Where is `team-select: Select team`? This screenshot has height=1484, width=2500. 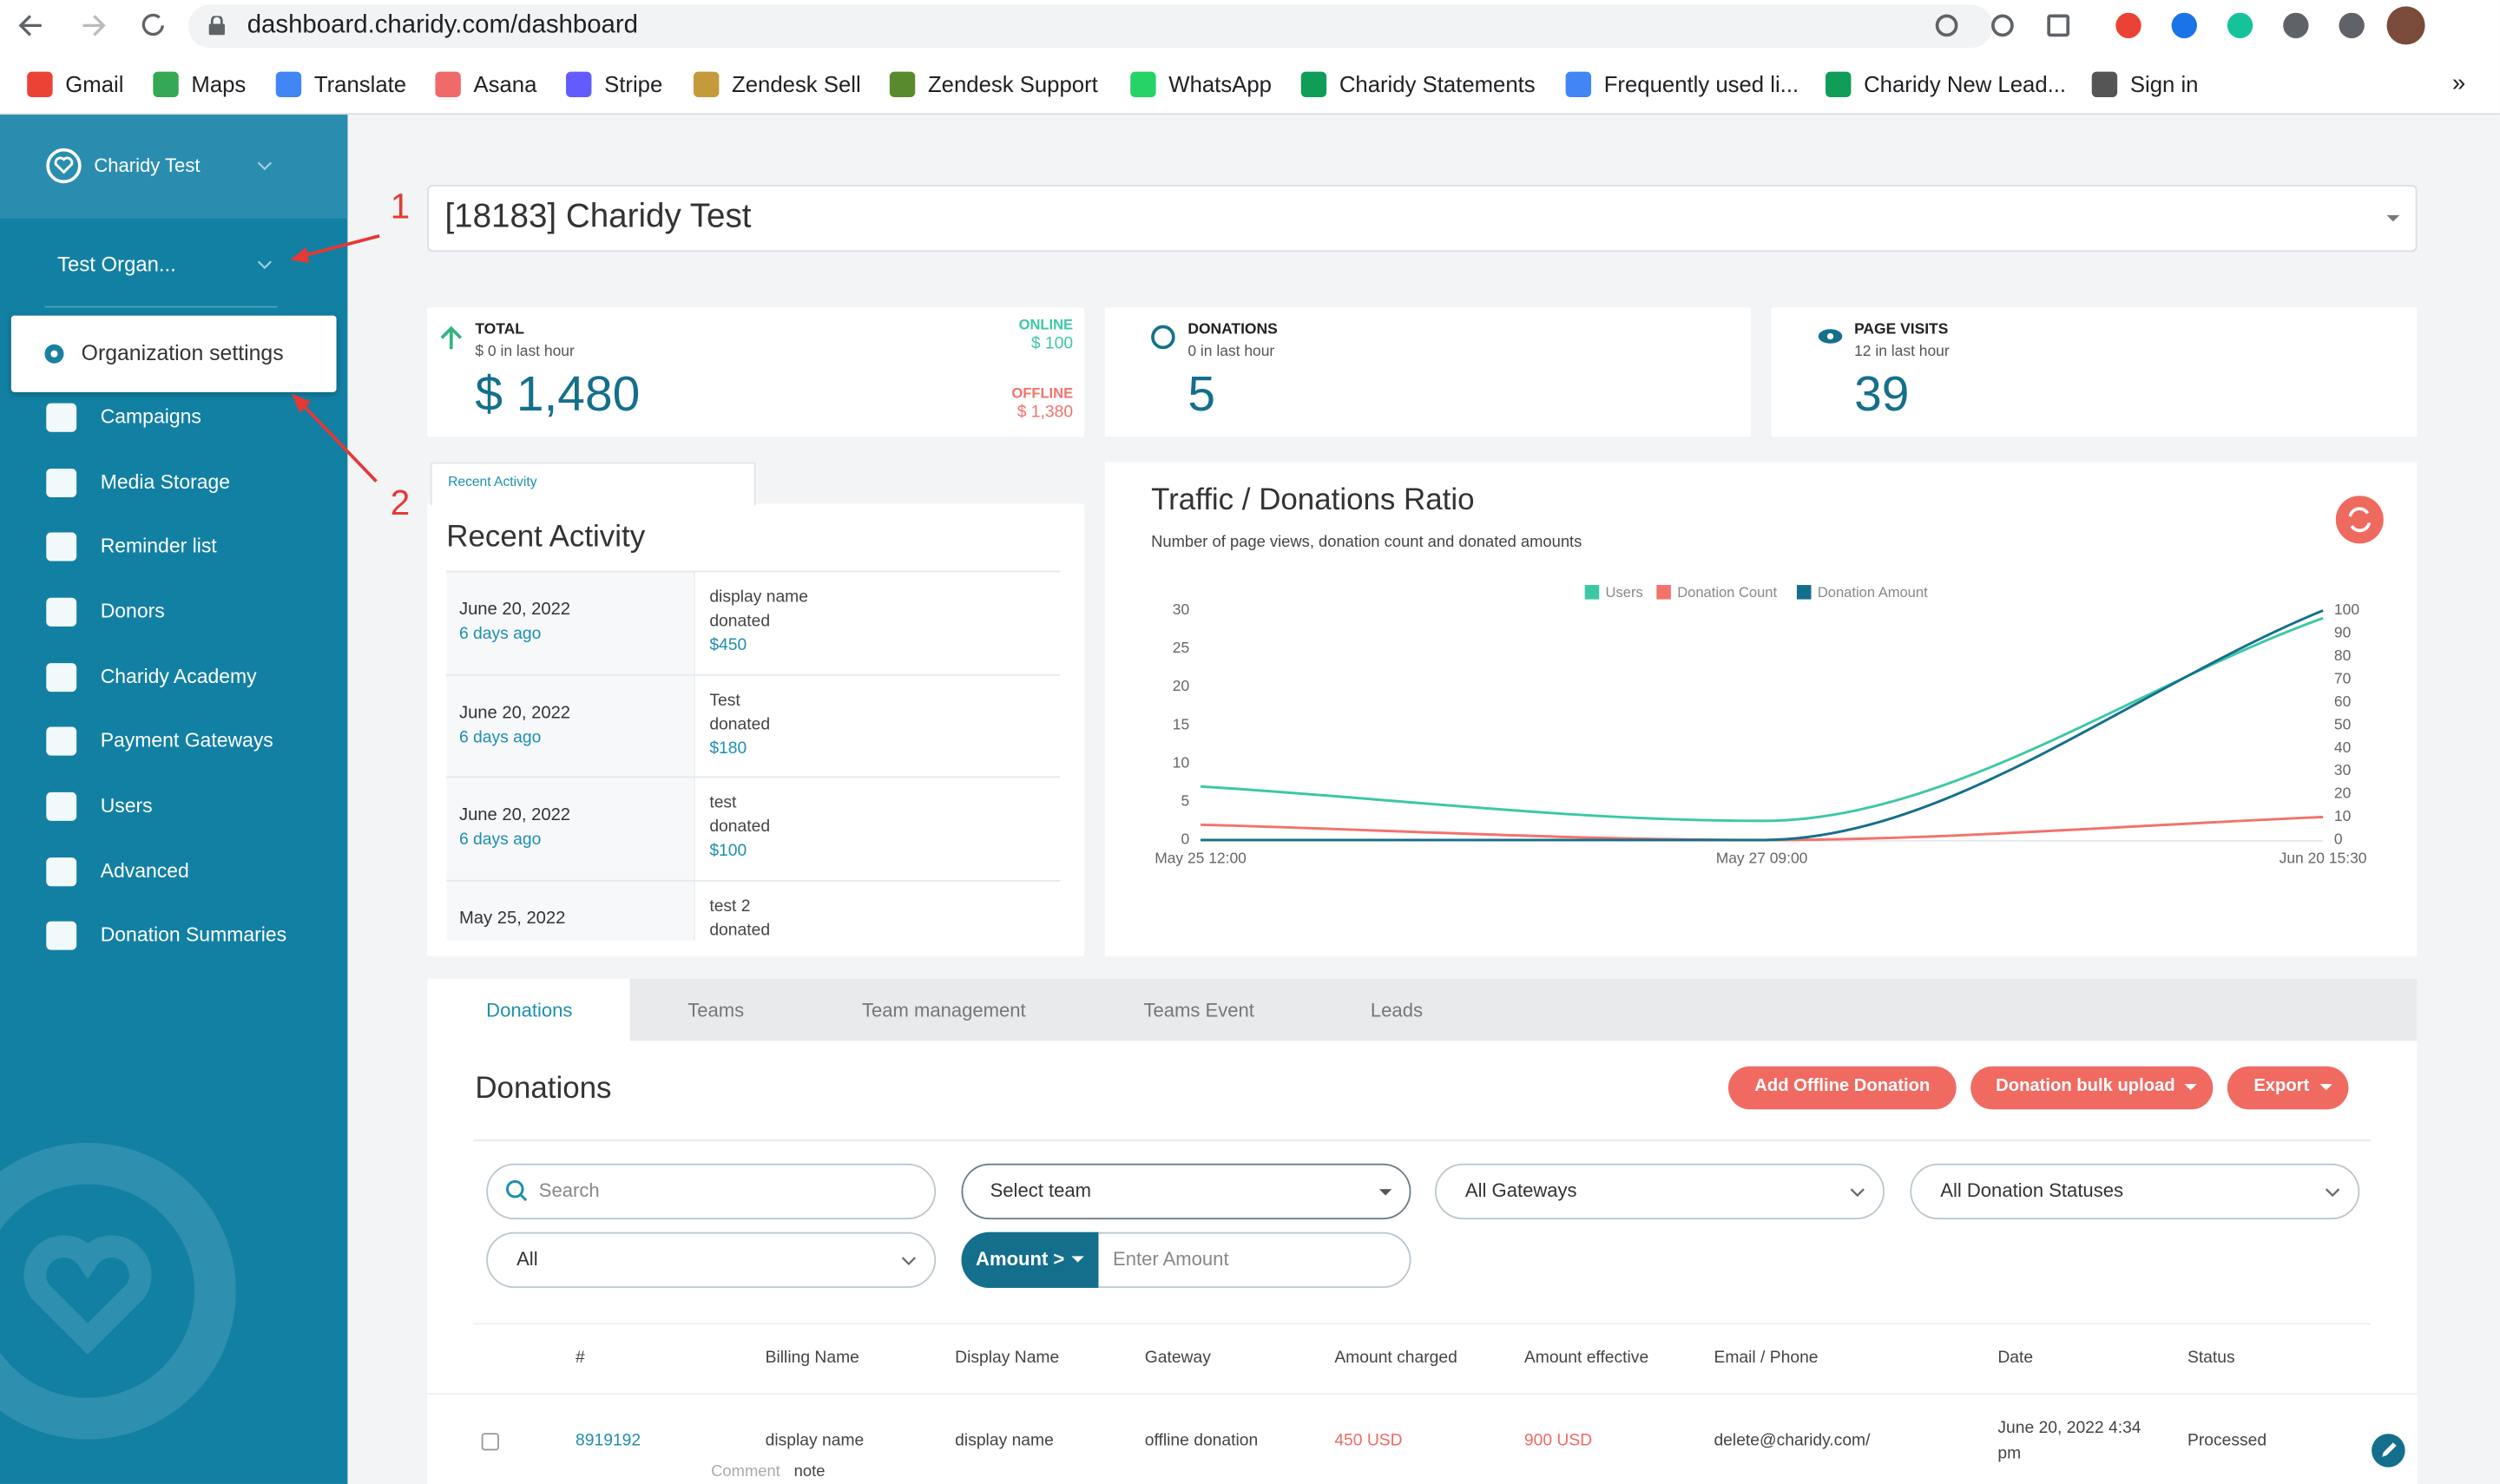
team-select: Select team is located at coordinates (1040, 1190).